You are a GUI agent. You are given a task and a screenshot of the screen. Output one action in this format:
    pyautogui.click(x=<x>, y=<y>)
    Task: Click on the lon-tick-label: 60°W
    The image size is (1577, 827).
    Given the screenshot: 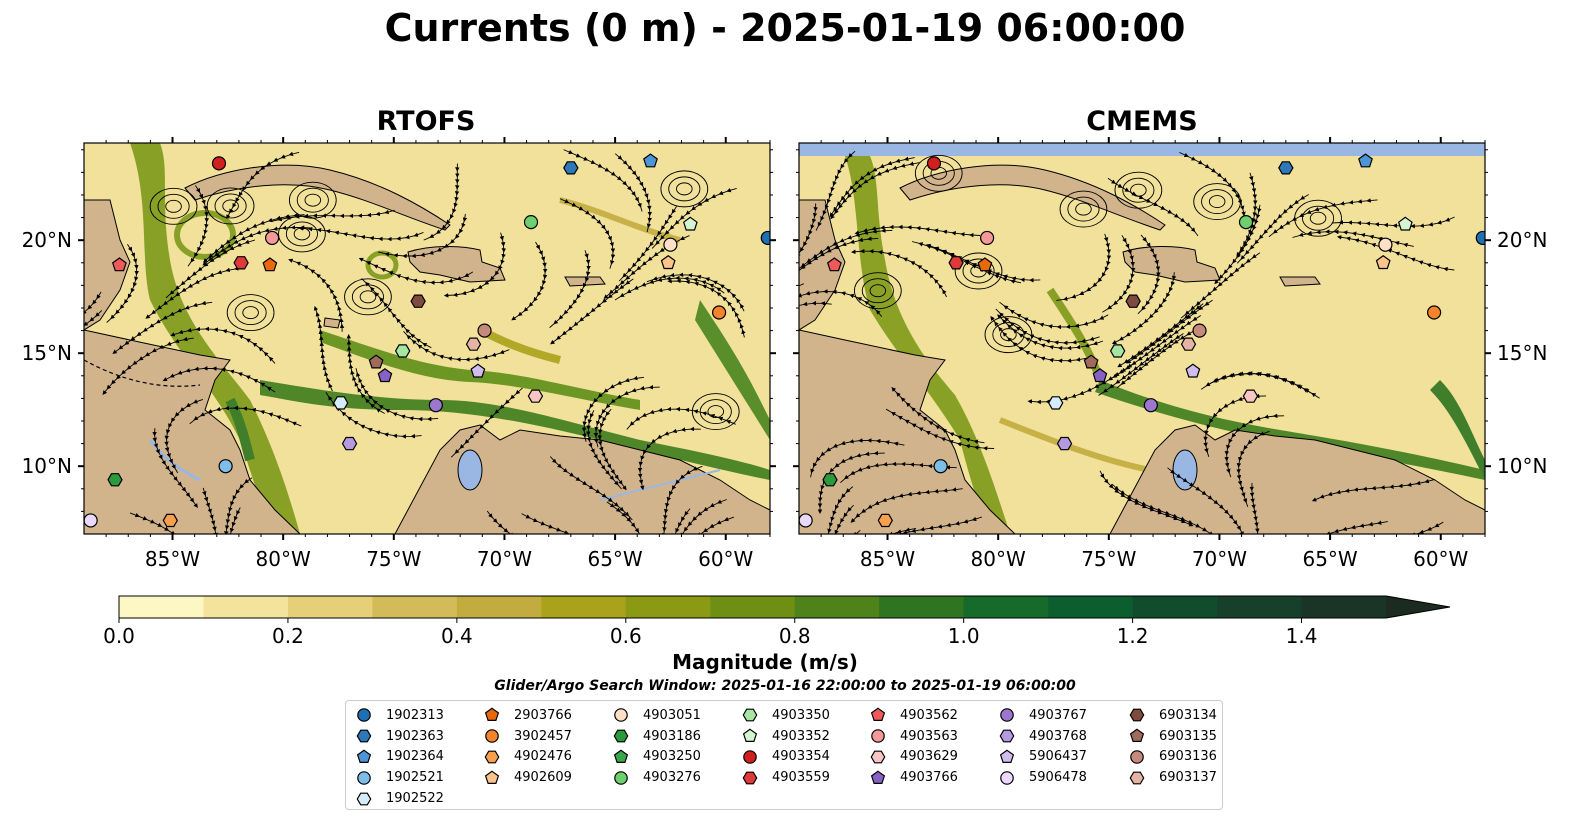 What is the action you would take?
    pyautogui.click(x=1440, y=559)
    